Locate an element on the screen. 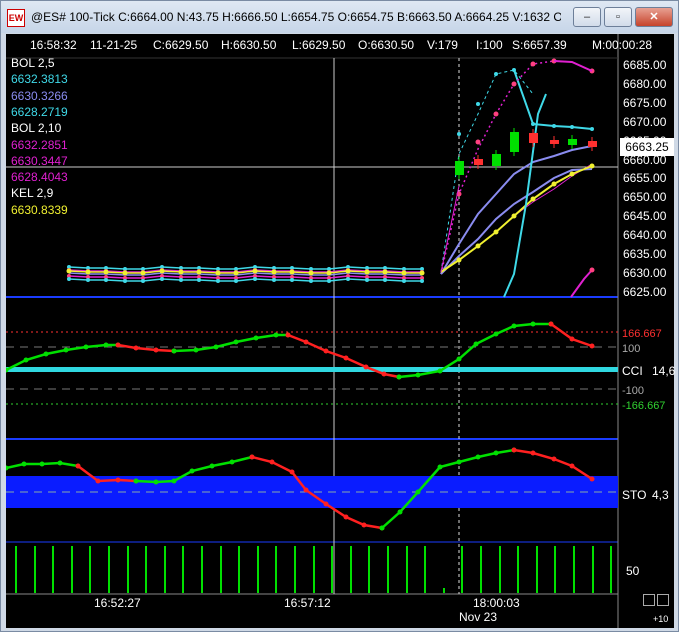 The height and width of the screenshot is (632, 679). zoom-out-box is located at coordinates (663, 600).